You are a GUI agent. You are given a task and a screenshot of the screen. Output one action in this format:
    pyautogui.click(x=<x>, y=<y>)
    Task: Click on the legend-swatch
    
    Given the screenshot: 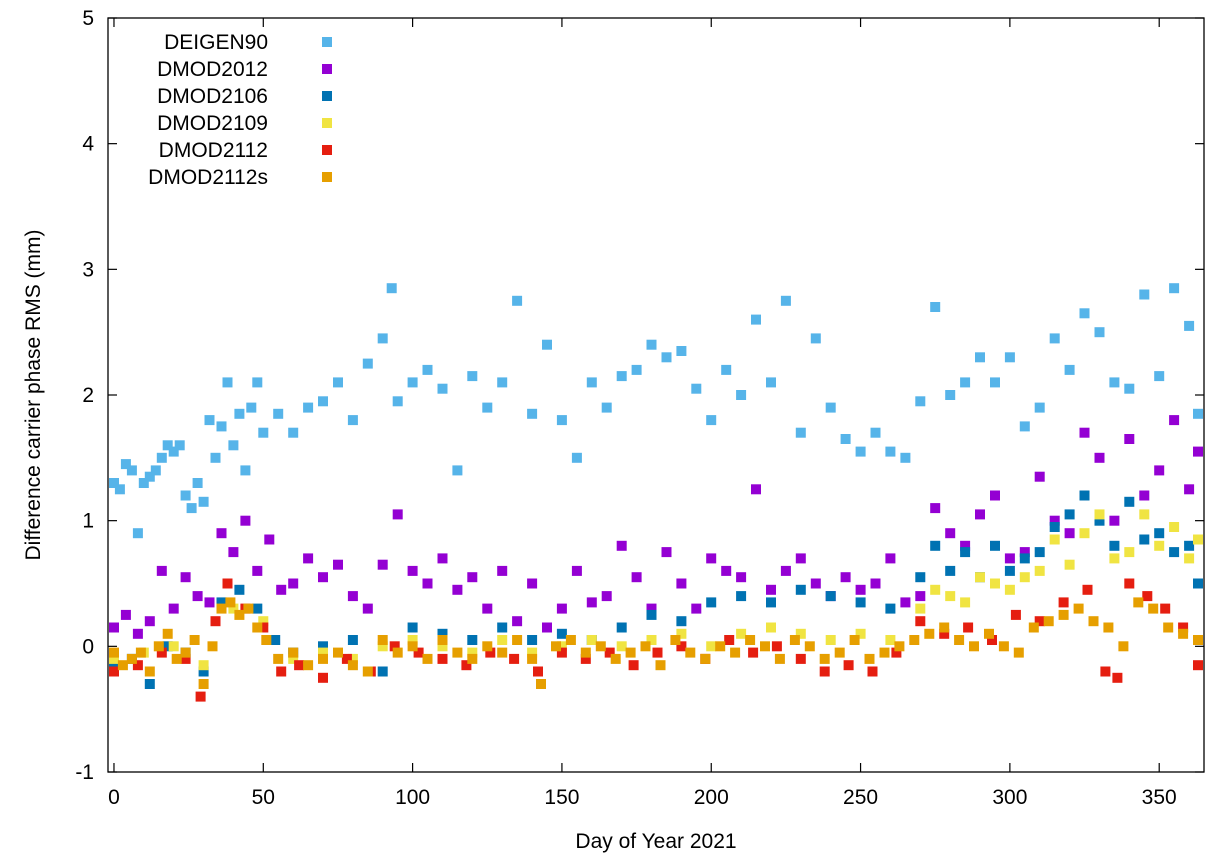 What is the action you would take?
    pyautogui.click(x=327, y=177)
    